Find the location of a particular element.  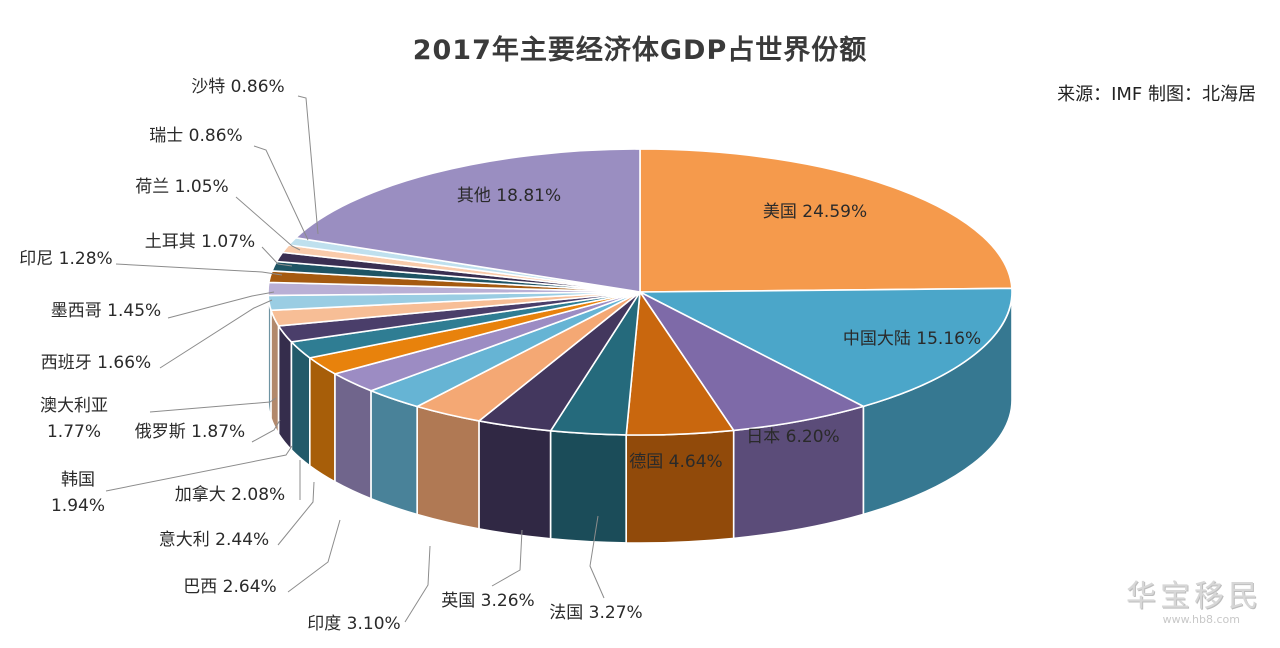

slice-11-side is located at coordinates (285, 387).